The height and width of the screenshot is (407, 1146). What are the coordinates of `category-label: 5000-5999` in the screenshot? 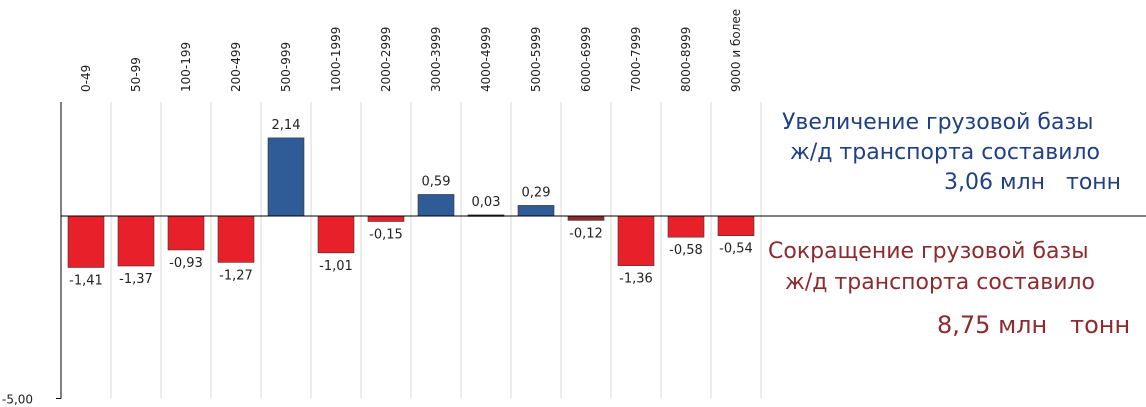 It's located at (536, 59).